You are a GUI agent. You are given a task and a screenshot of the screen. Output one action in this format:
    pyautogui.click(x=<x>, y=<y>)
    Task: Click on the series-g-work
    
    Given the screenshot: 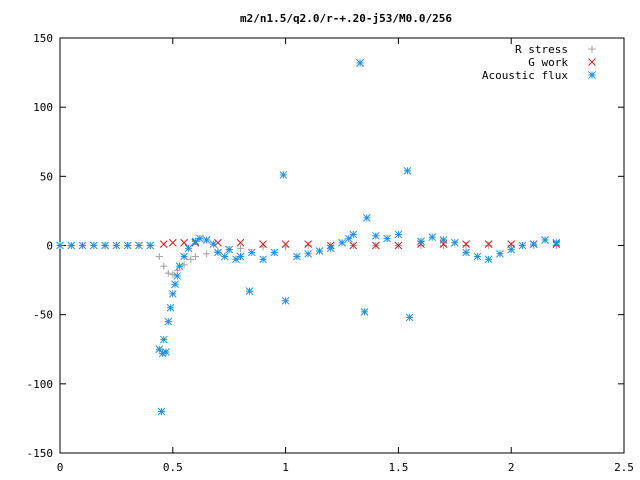 What is the action you would take?
    pyautogui.click(x=360, y=244)
    